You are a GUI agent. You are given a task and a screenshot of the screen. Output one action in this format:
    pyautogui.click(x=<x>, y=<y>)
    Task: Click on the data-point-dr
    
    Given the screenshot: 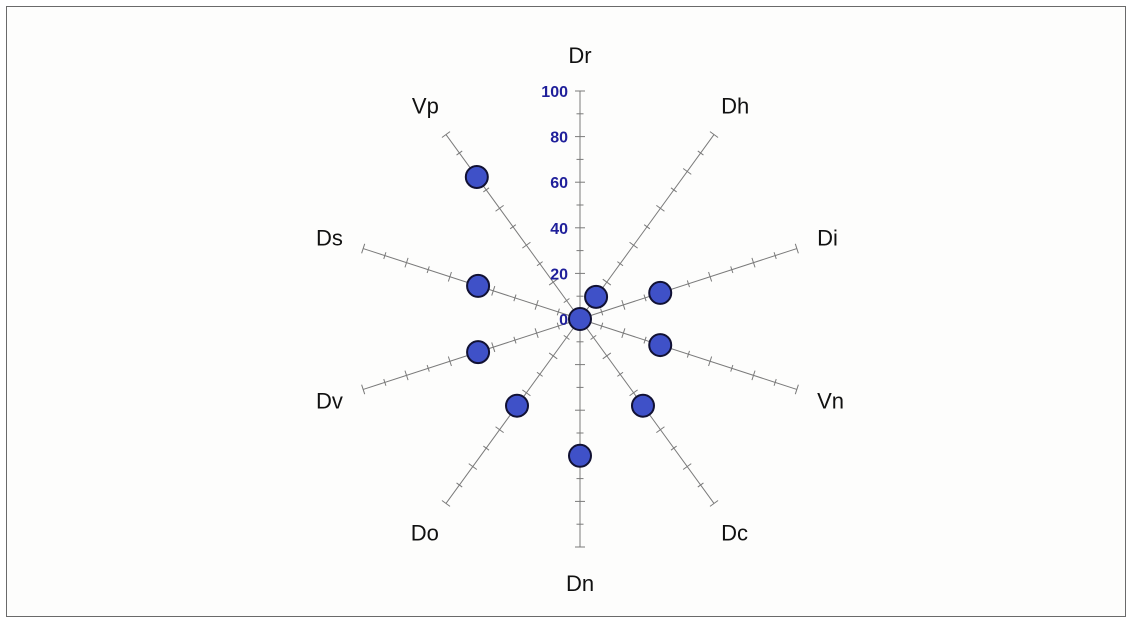 What is the action you would take?
    pyautogui.click(x=580, y=319)
    